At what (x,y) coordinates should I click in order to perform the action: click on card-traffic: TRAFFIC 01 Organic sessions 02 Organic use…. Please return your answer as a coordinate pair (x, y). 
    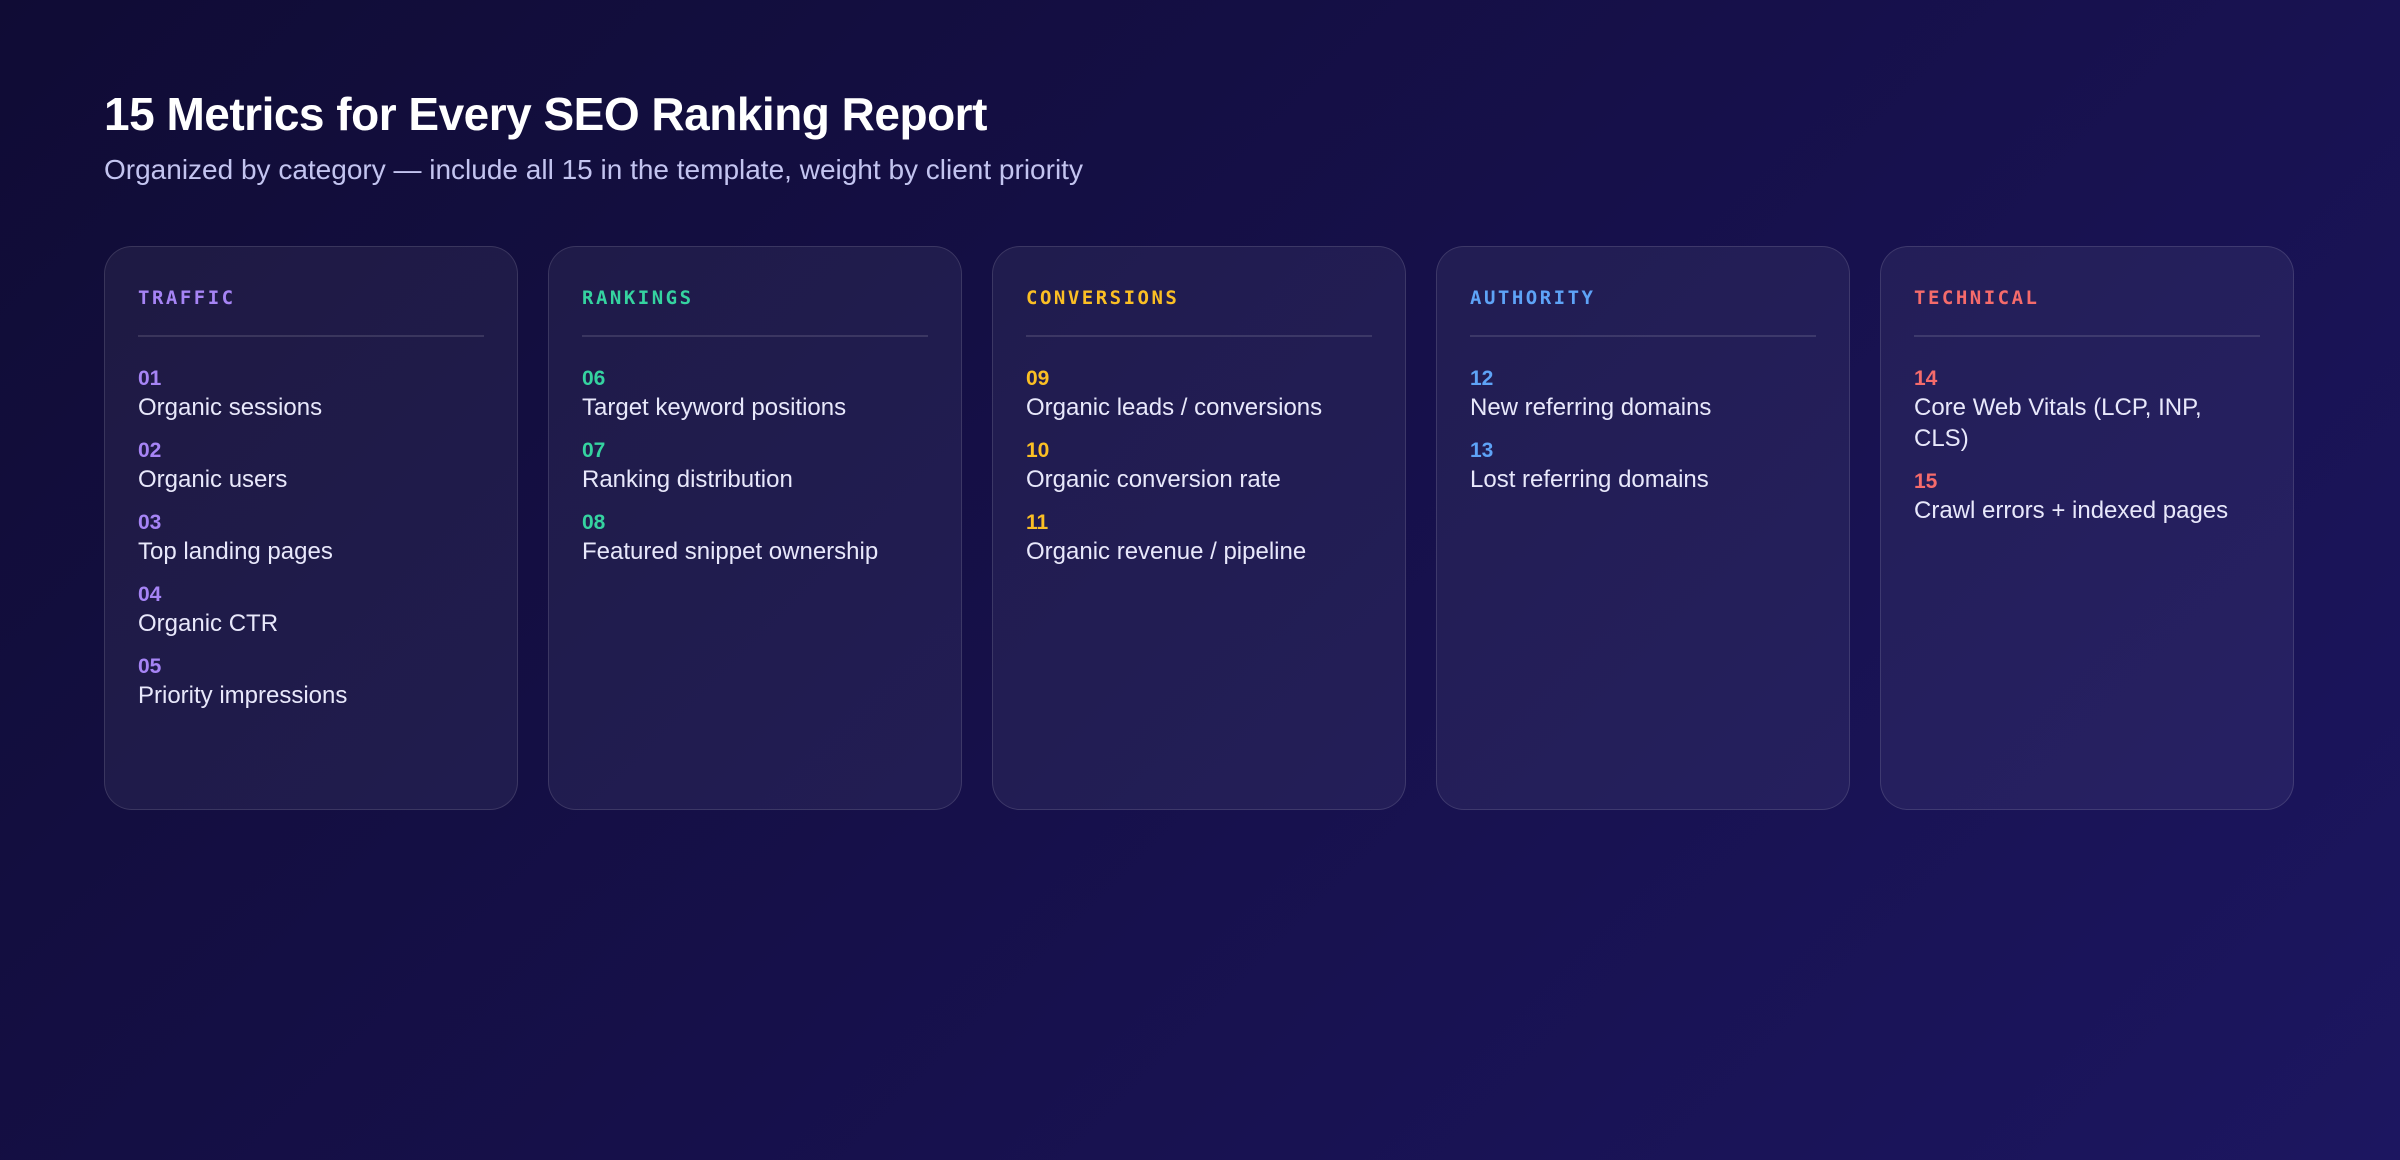
    Looking at the image, I should click on (311, 528).